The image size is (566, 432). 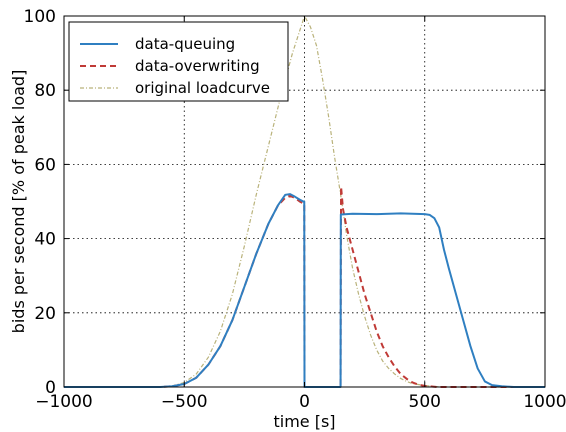 I want to click on y-tick-label: 80, so click(x=45, y=91).